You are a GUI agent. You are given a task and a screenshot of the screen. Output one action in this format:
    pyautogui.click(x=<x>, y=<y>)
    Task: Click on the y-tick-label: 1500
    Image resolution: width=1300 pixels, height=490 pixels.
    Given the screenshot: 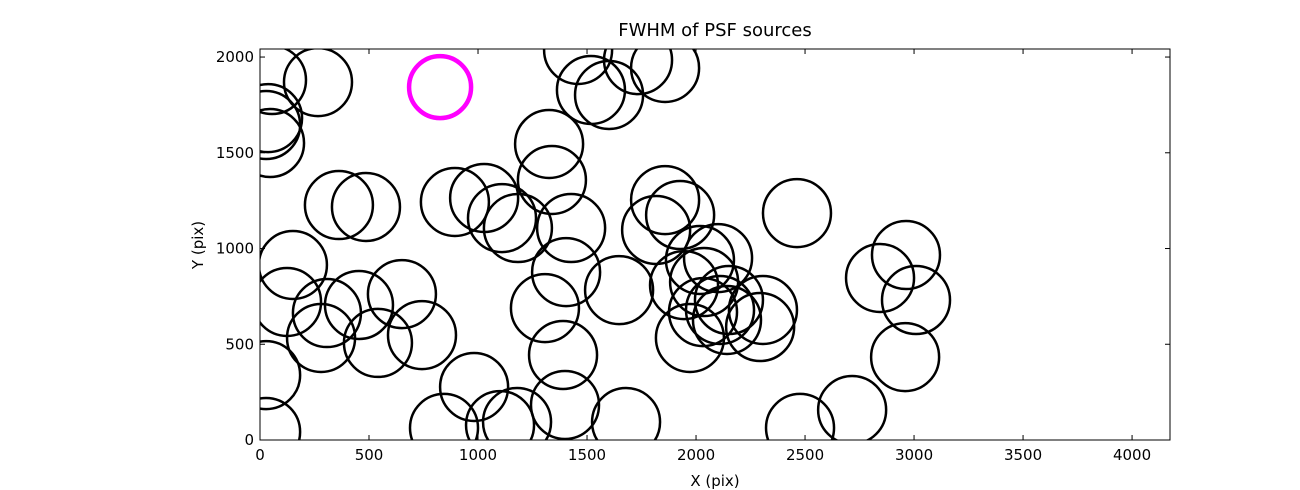 What is the action you would take?
    pyautogui.click(x=235, y=153)
    